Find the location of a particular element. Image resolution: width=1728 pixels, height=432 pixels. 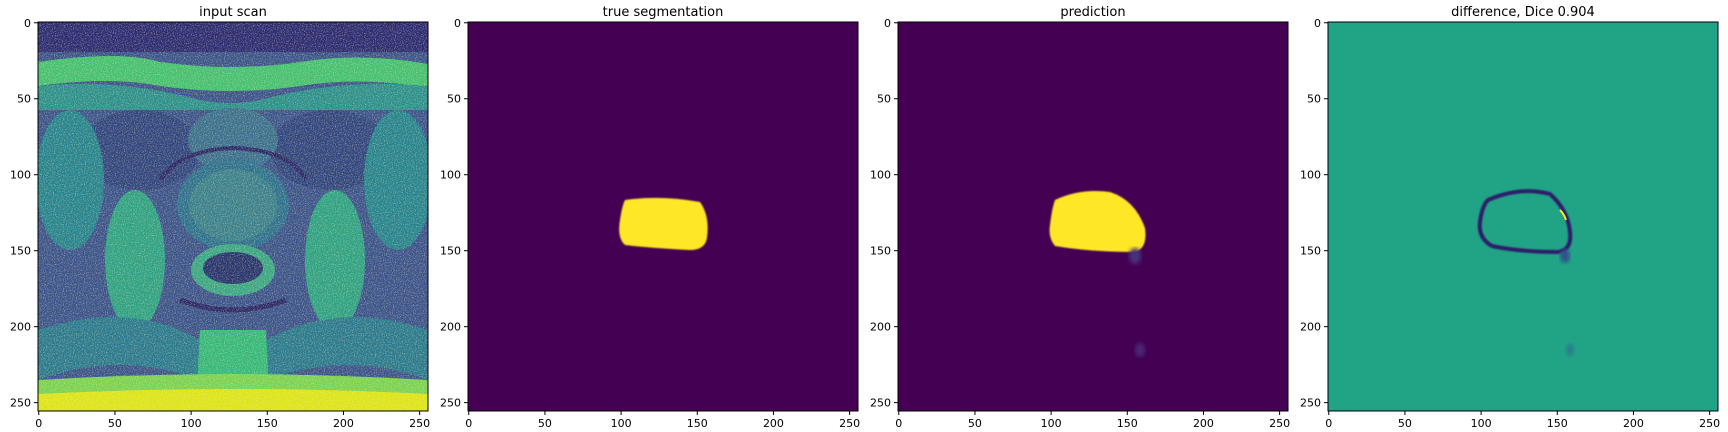

difference-outline is located at coordinates (1525, 222).